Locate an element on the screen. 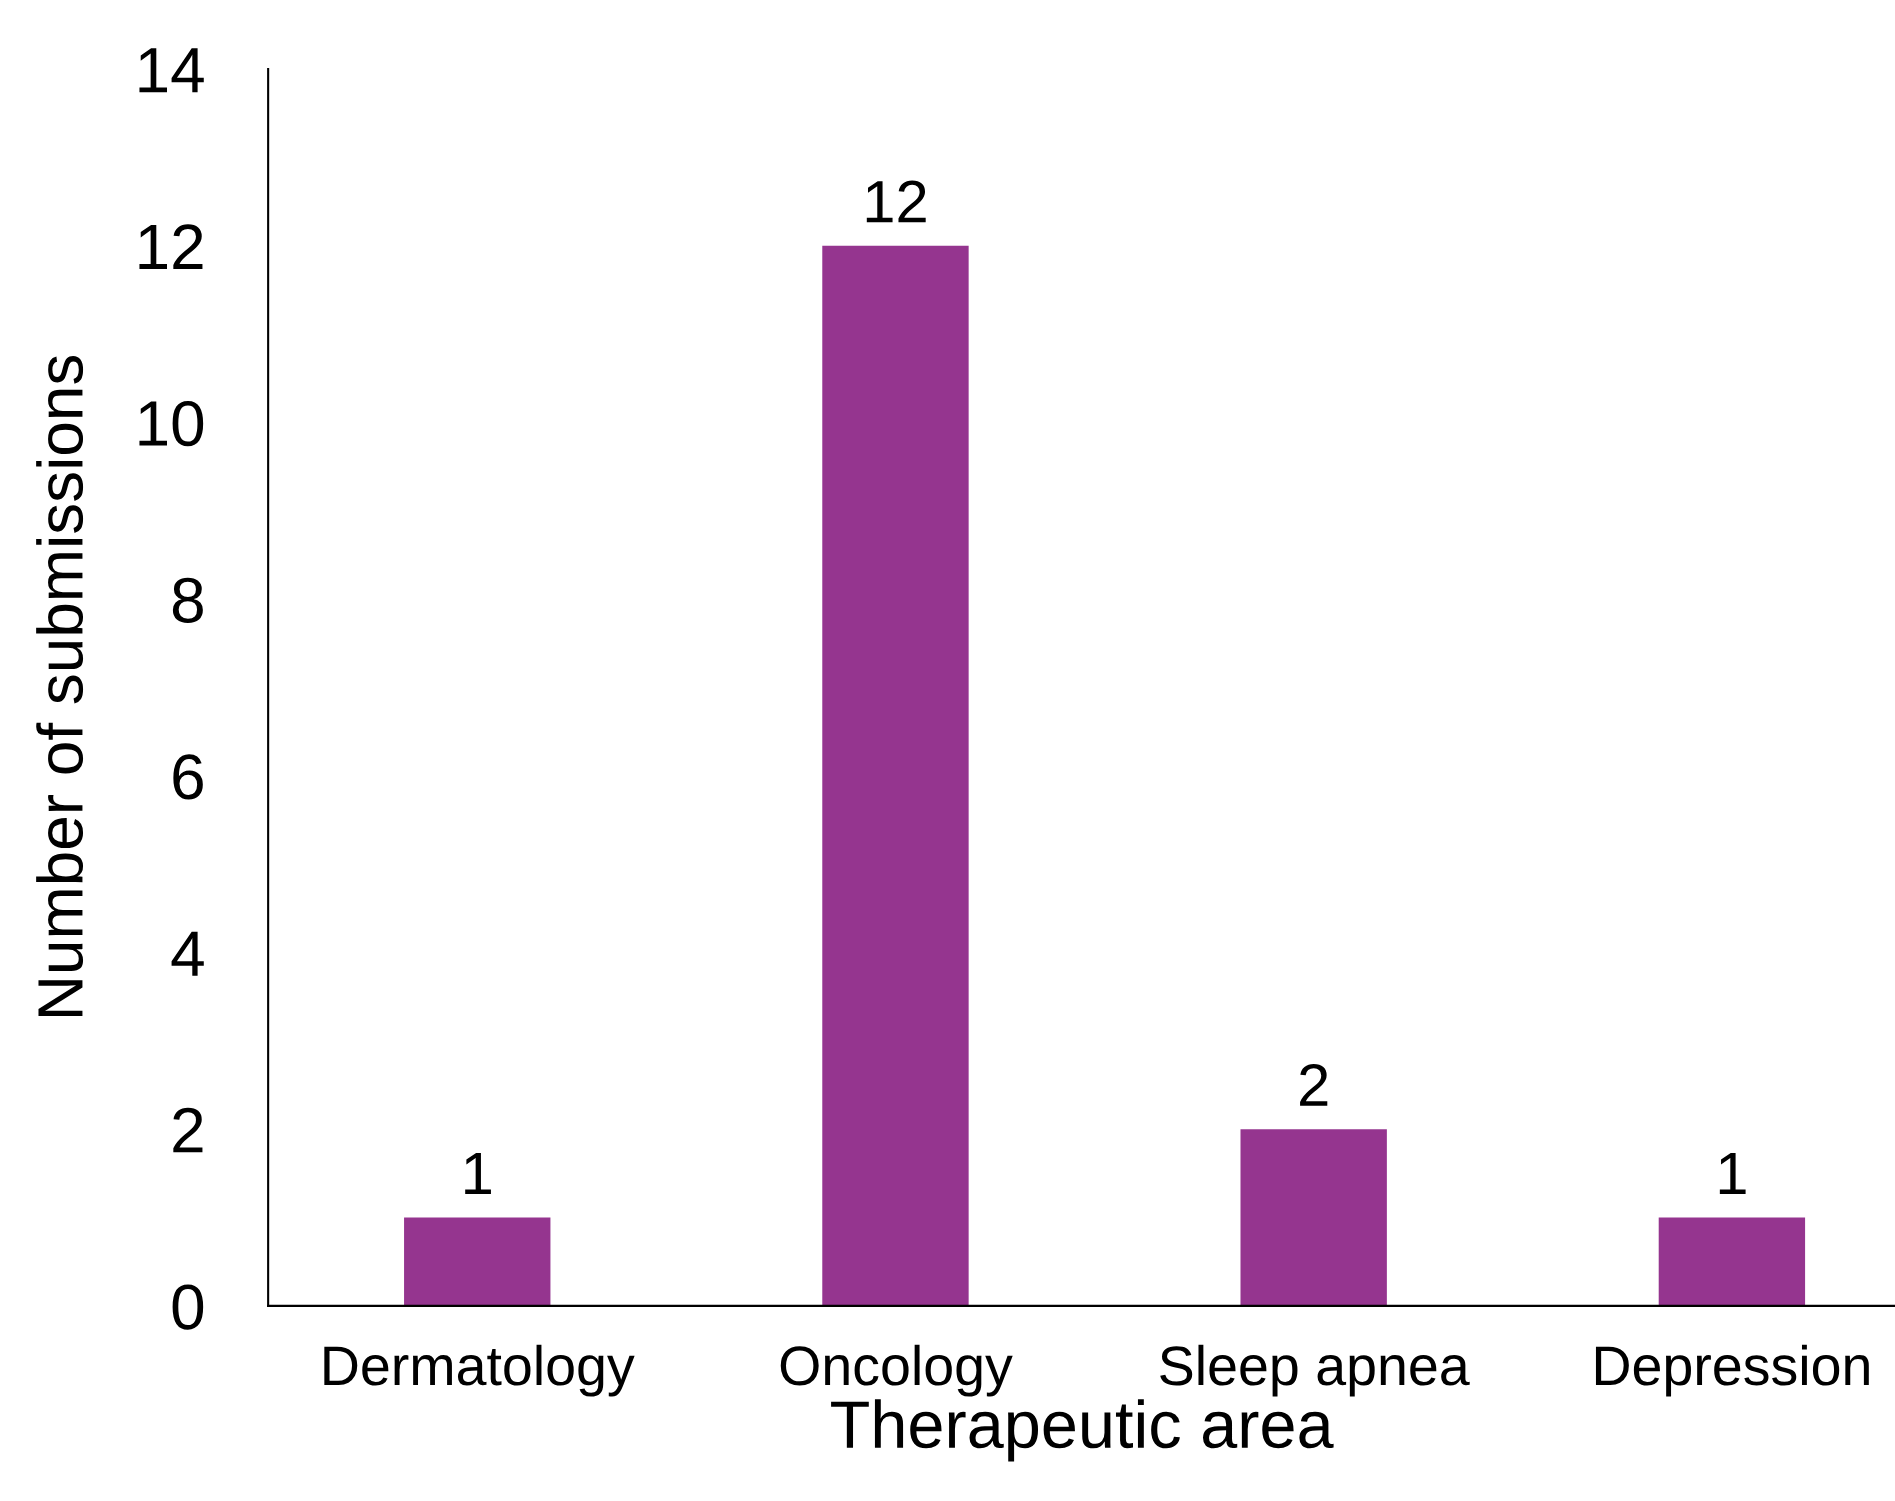 The height and width of the screenshot is (1501, 1895). y-tick-label: 6 is located at coordinates (188, 777).